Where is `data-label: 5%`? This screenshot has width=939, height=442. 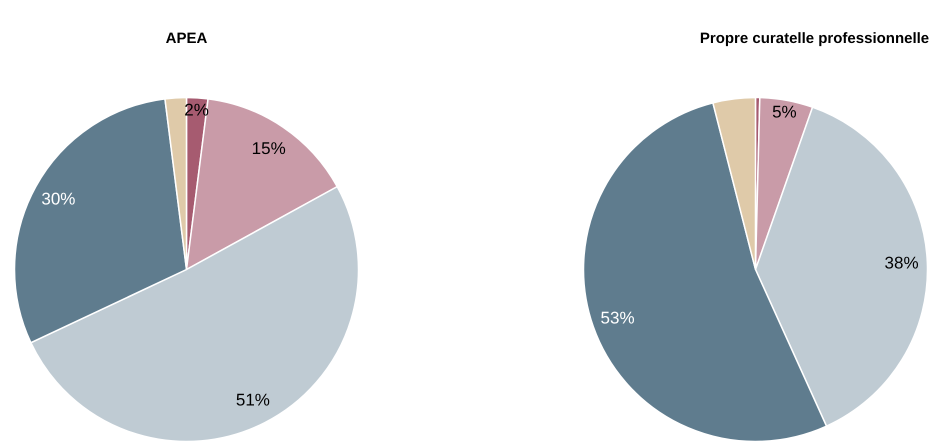
data-label: 5% is located at coordinates (784, 112).